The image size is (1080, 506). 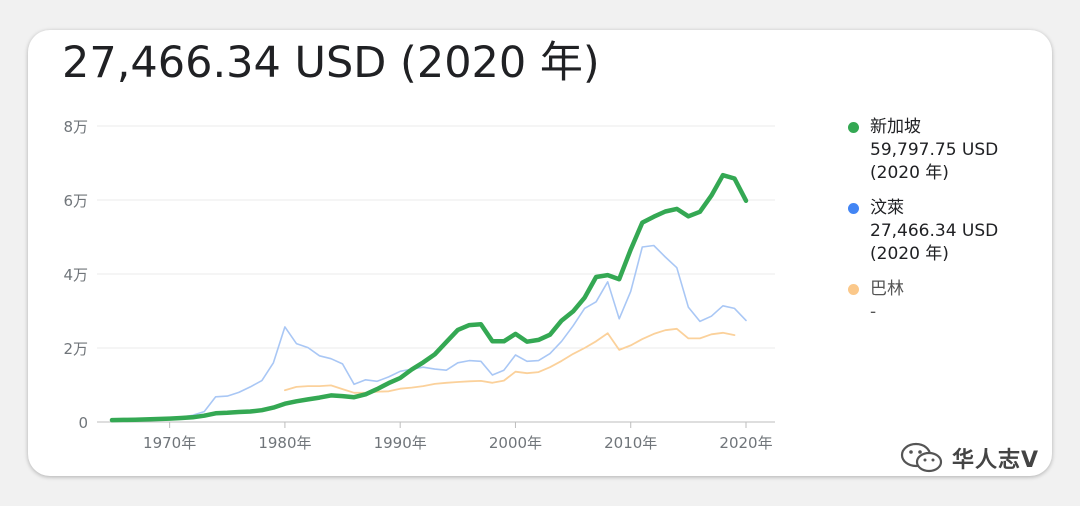 What do you see at coordinates (887, 289) in the screenshot?
I see `legend-series-name: 巴林` at bounding box center [887, 289].